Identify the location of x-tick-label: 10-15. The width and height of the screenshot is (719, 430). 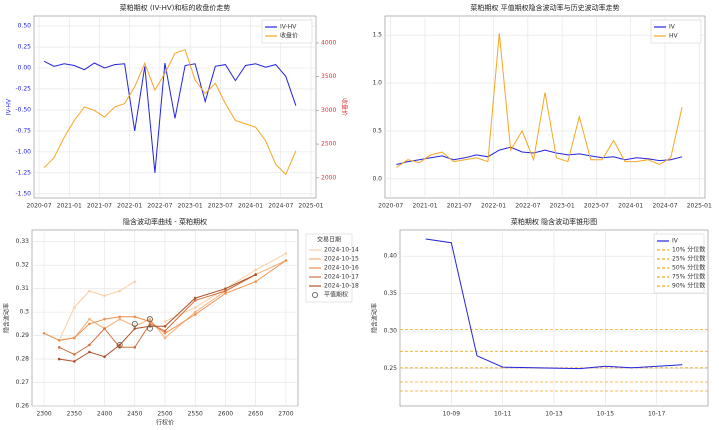
(606, 414).